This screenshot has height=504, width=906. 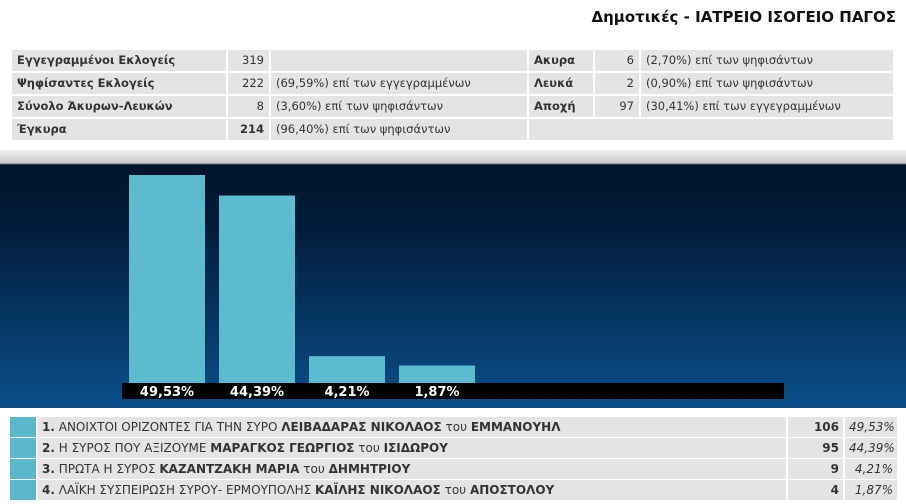 I want to click on stat-label: Εγγεγραμμένοι Εκλογείς, so click(x=119, y=60).